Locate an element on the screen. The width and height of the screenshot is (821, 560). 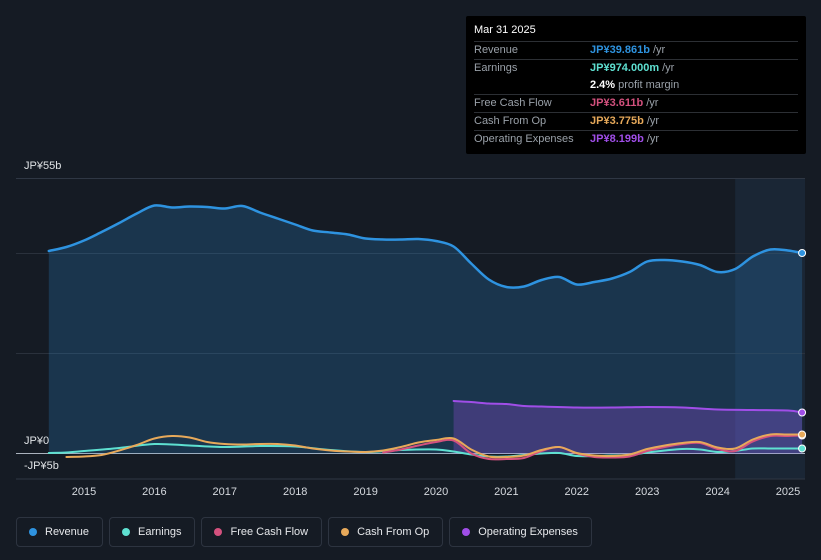
x-tick-label: 2023 is located at coordinates (647, 492).